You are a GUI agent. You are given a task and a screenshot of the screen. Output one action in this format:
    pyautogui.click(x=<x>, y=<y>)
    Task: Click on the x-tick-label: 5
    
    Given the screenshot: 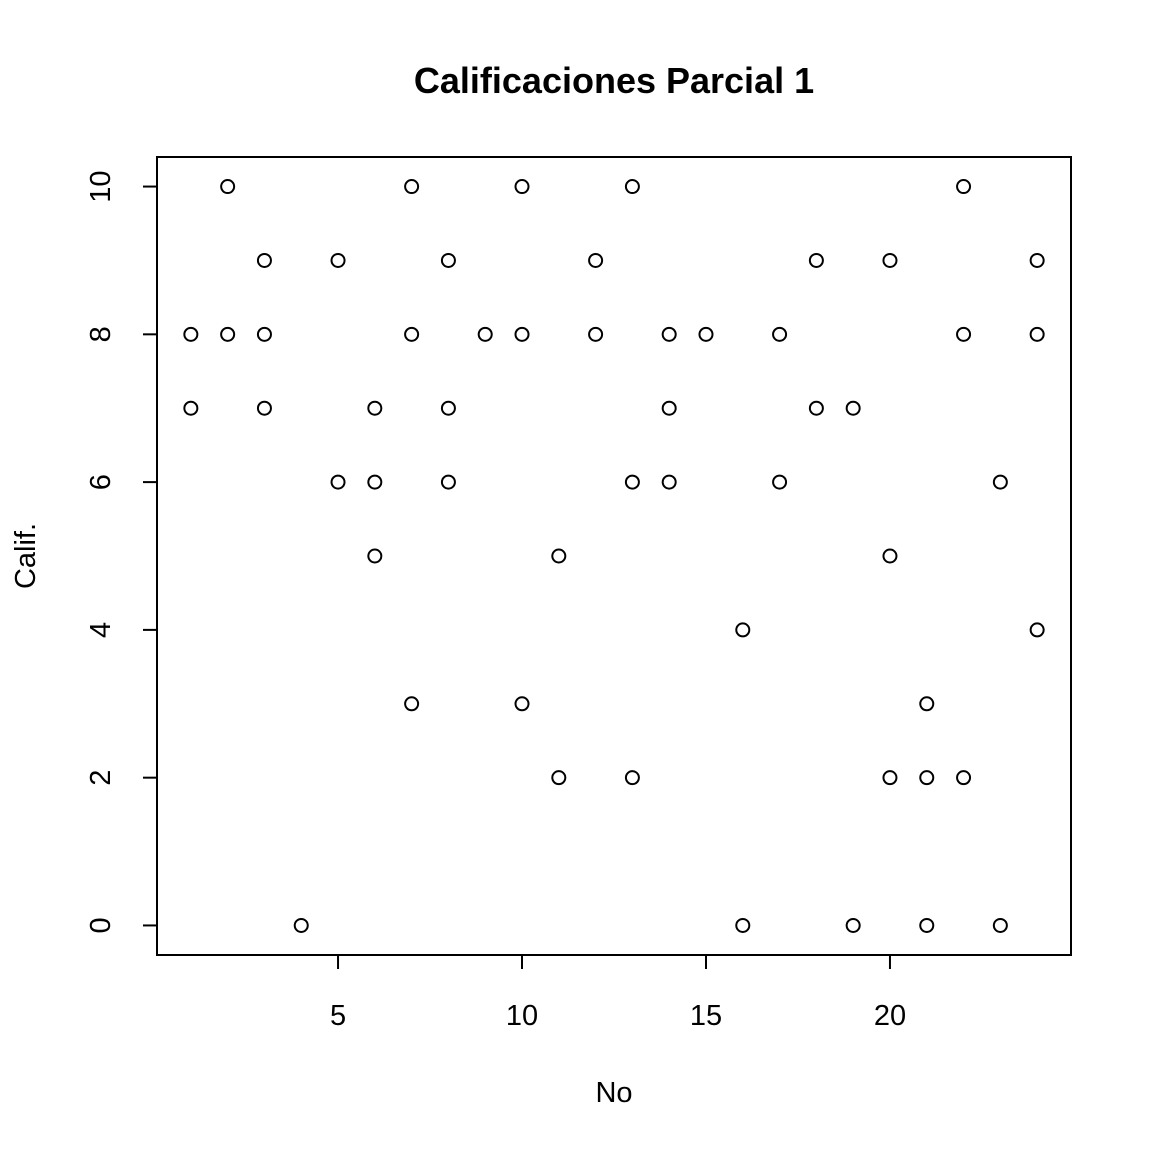 What is the action you would take?
    pyautogui.click(x=338, y=1016)
    